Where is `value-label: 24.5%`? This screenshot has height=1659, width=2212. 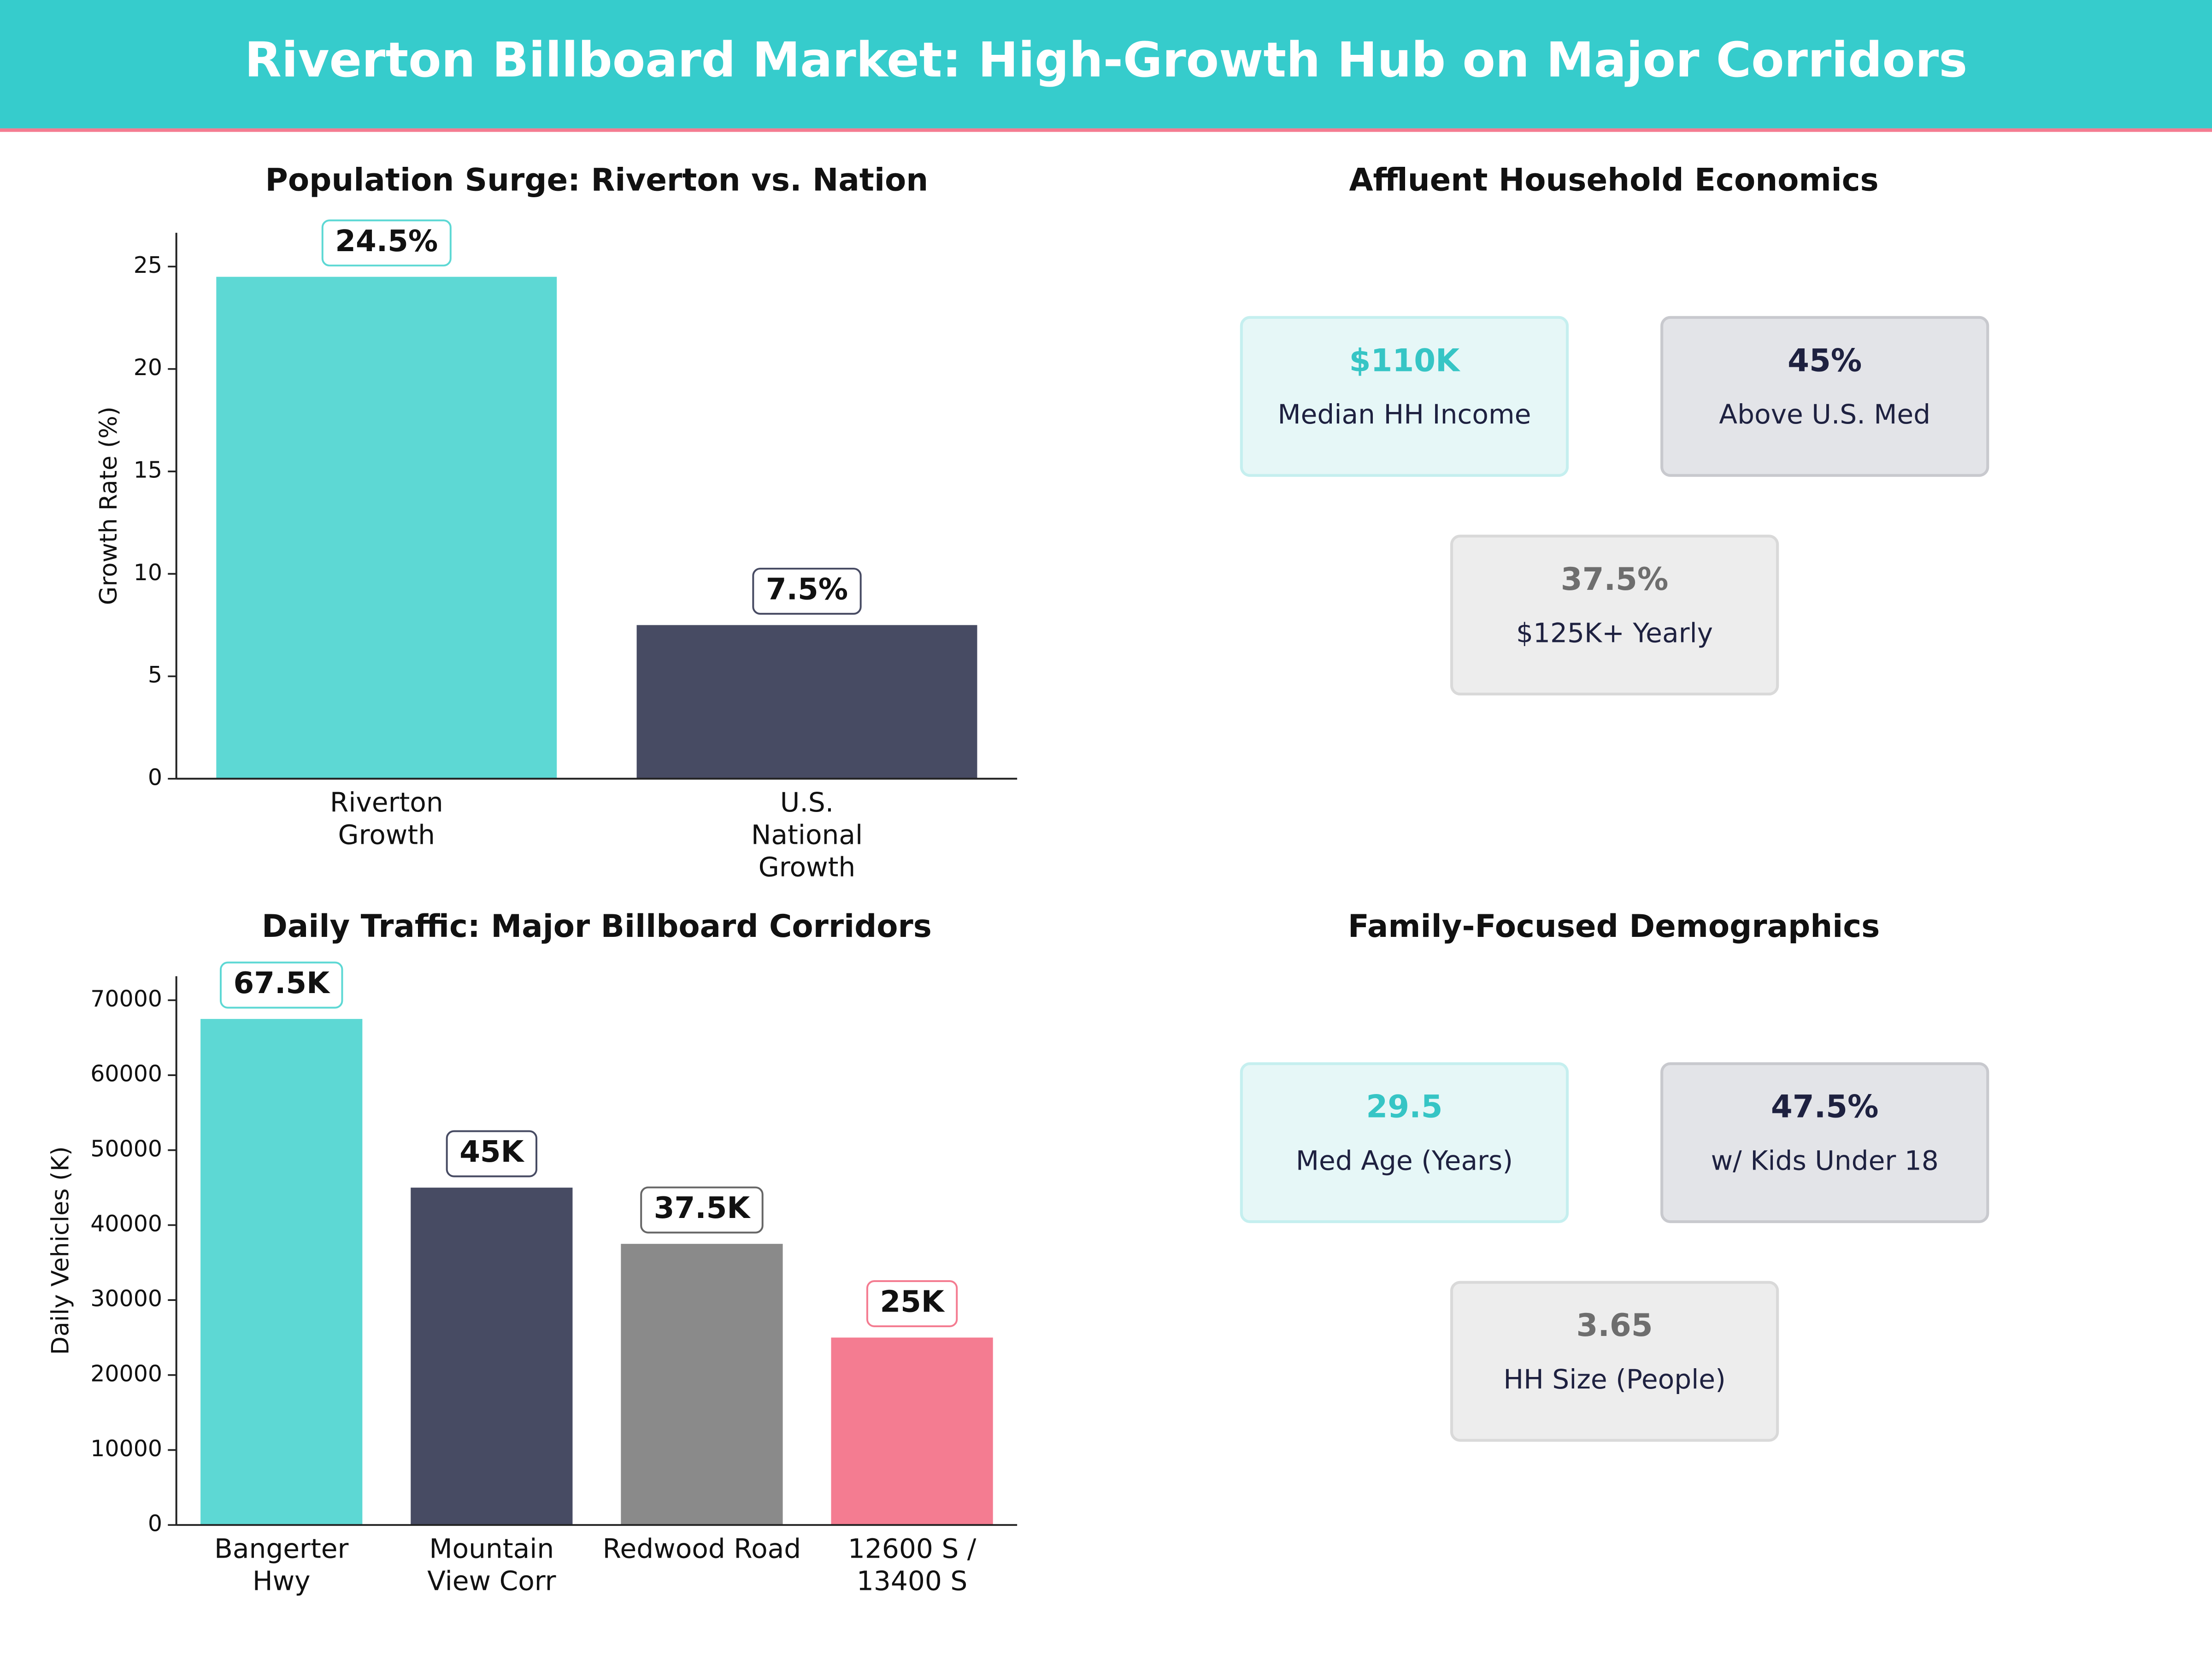
value-label: 24.5% is located at coordinates (386, 241).